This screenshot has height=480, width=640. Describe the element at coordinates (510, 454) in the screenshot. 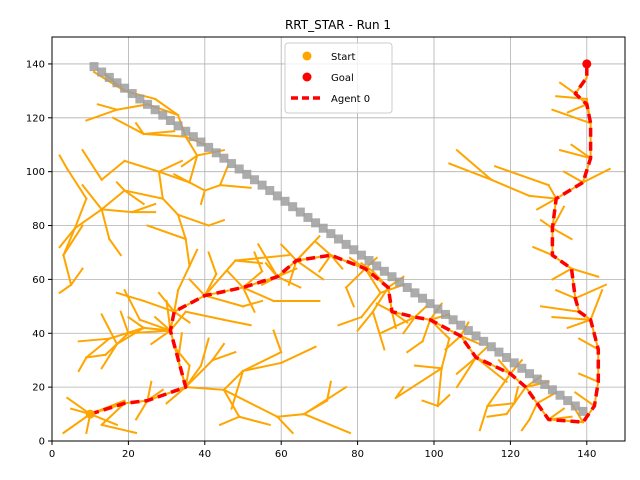

I see `x-tick-label: 120` at that location.